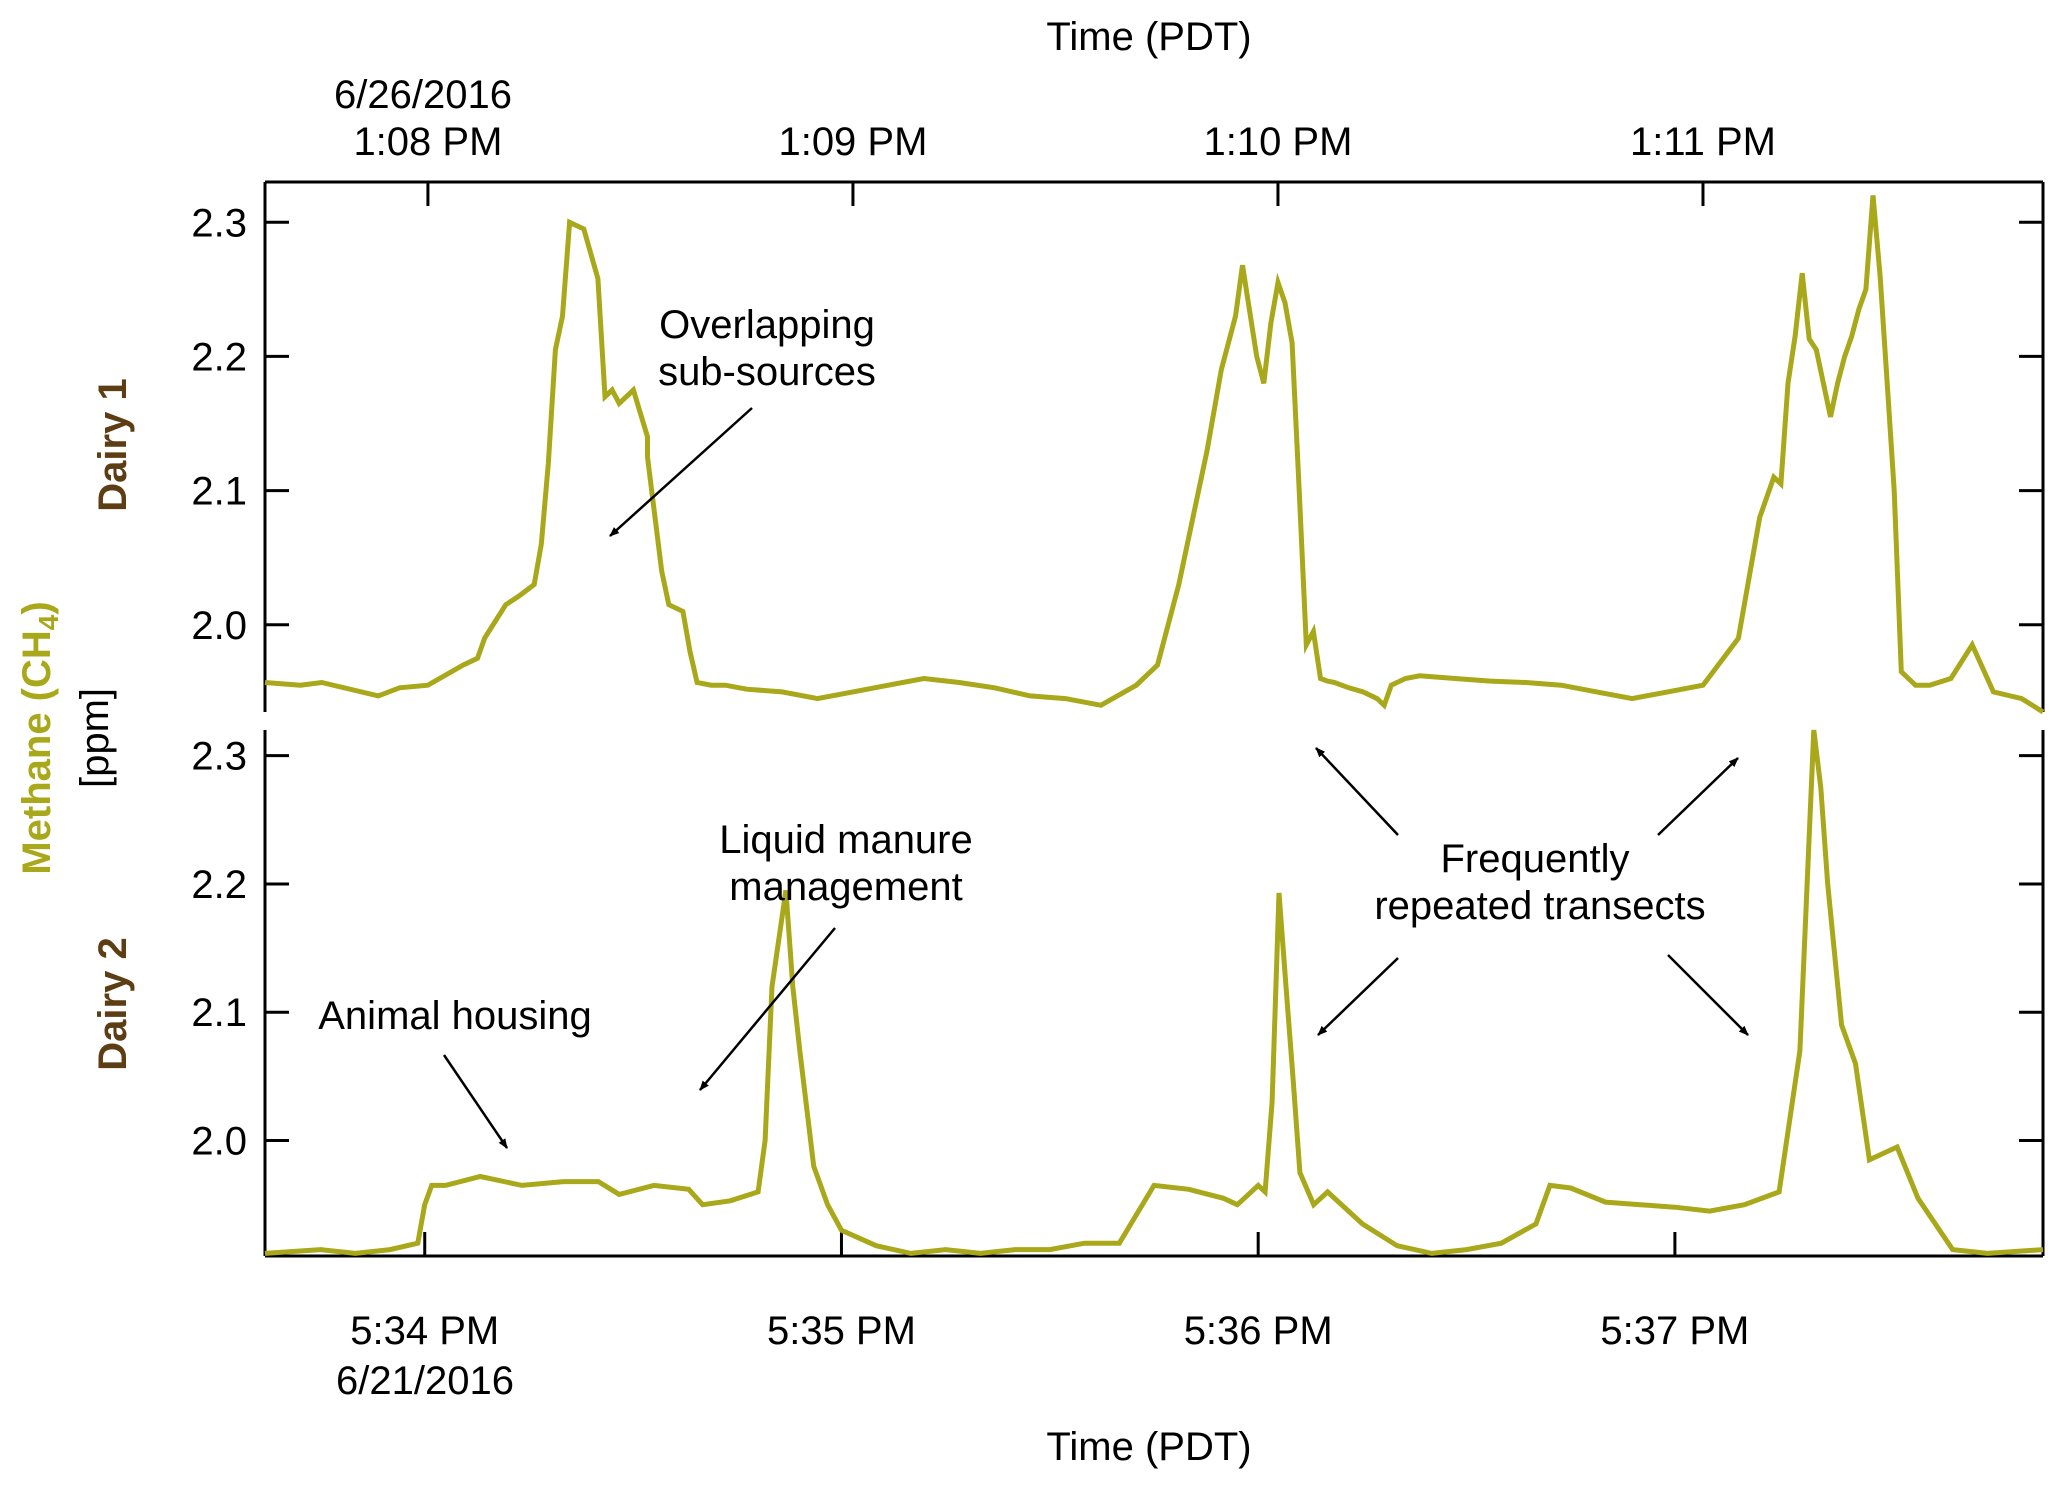  Describe the element at coordinates (1703, 142) in the screenshot. I see `dairy-1-x-tick-label: 1:11 PM` at that location.